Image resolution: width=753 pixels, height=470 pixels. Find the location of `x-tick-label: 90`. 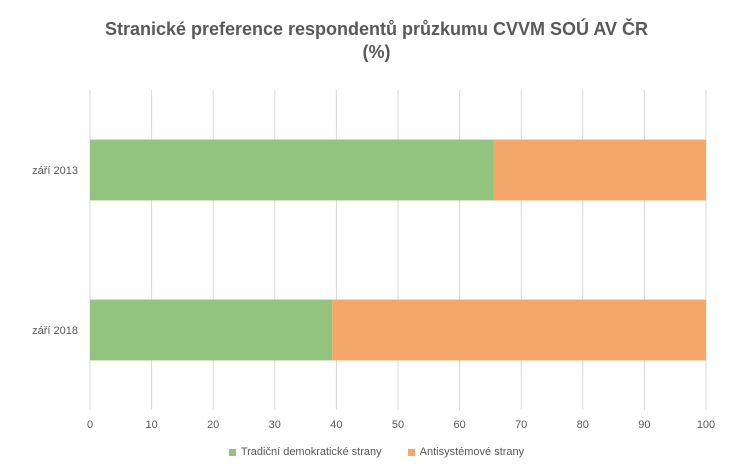

x-tick-label: 90 is located at coordinates (644, 425).